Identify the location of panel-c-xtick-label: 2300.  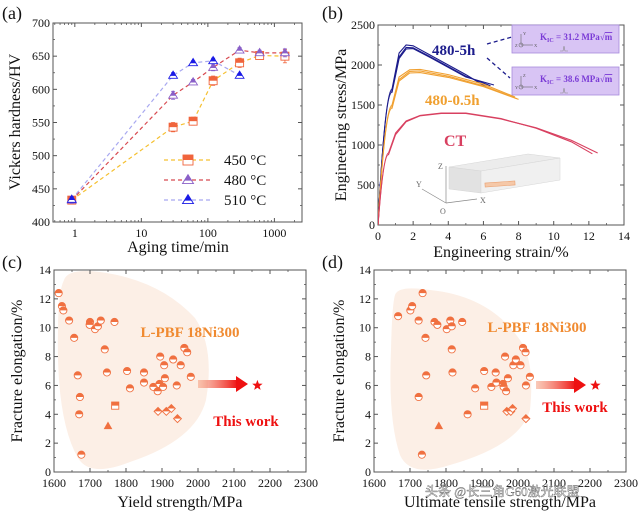
(306, 483).